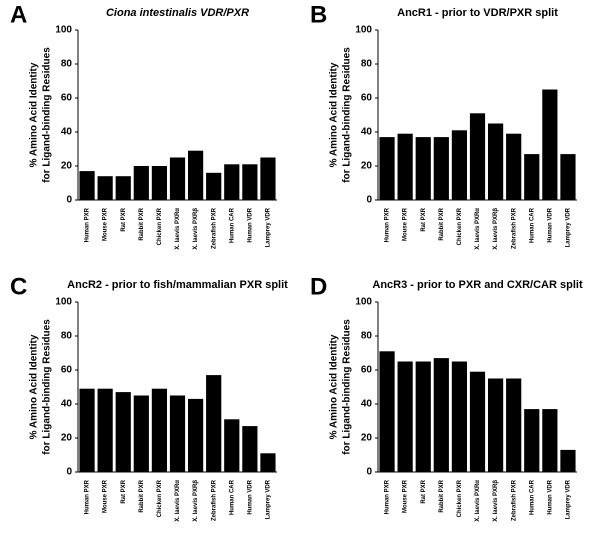  What do you see at coordinates (477, 13) in the screenshot?
I see `chart-title: AncR1 - prior to VDR/PXR split` at bounding box center [477, 13].